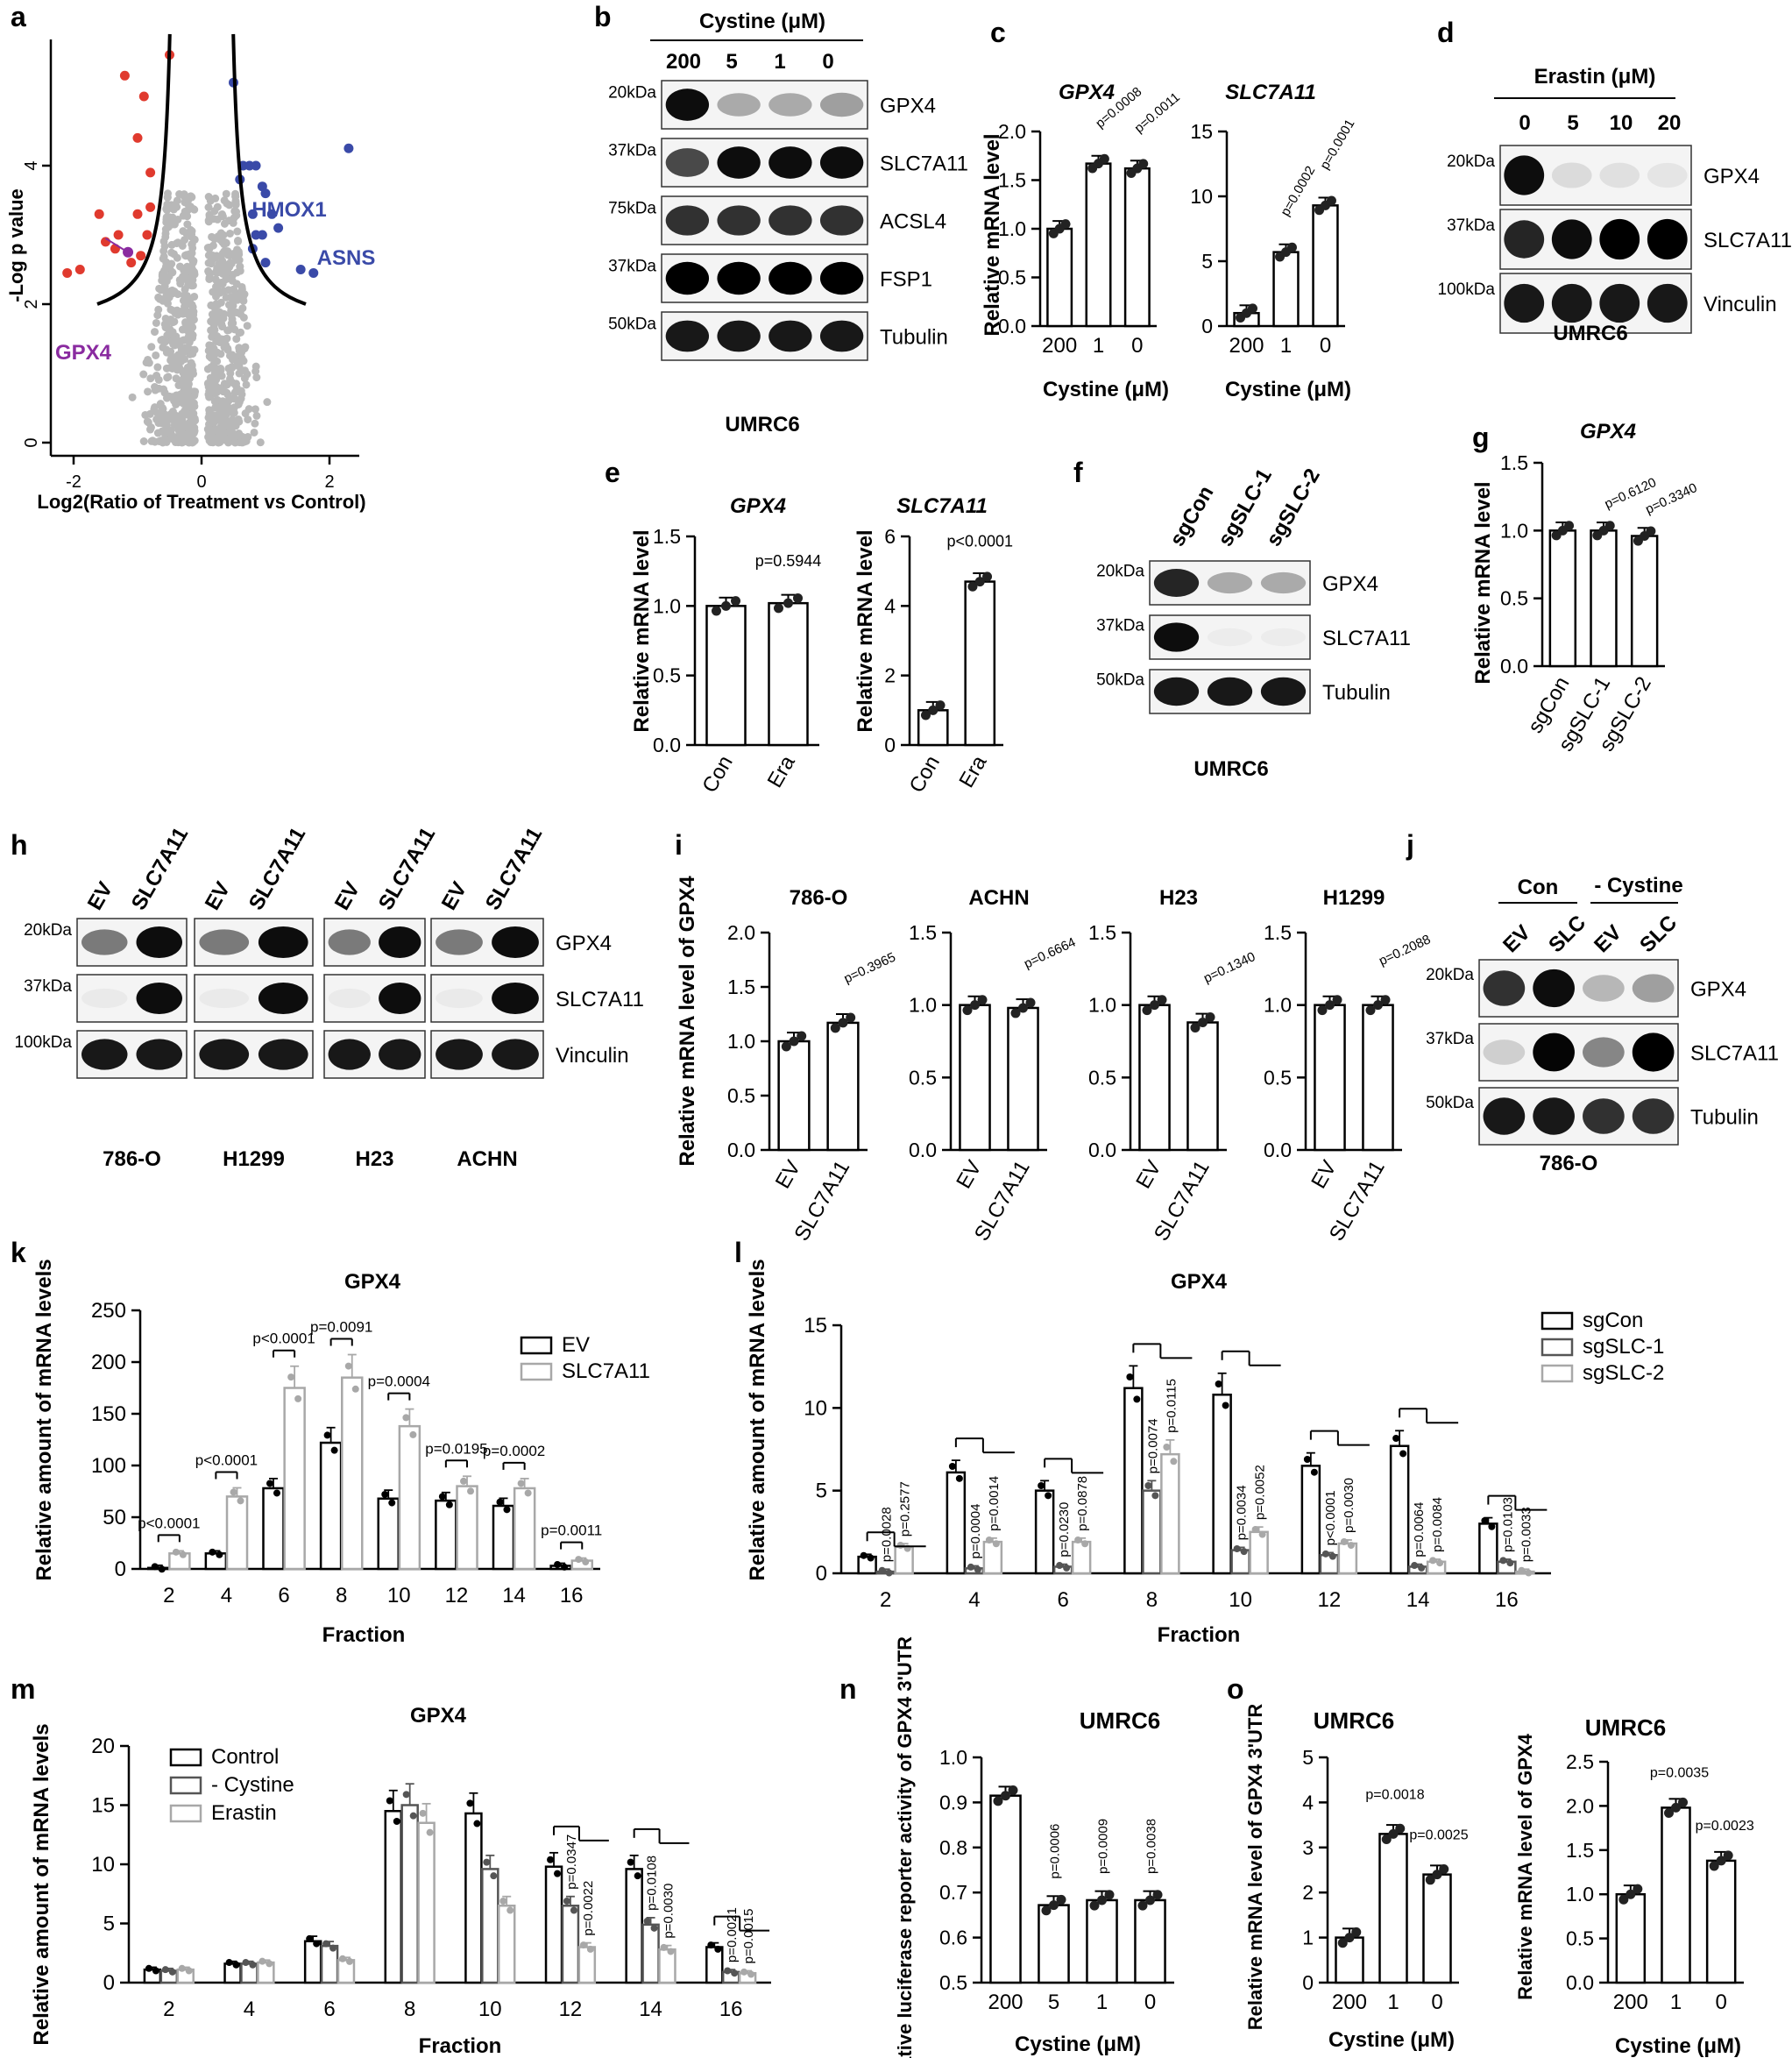  Describe the element at coordinates (1734, 1054) in the screenshot. I see `protein-label: SLC7A11` at that location.